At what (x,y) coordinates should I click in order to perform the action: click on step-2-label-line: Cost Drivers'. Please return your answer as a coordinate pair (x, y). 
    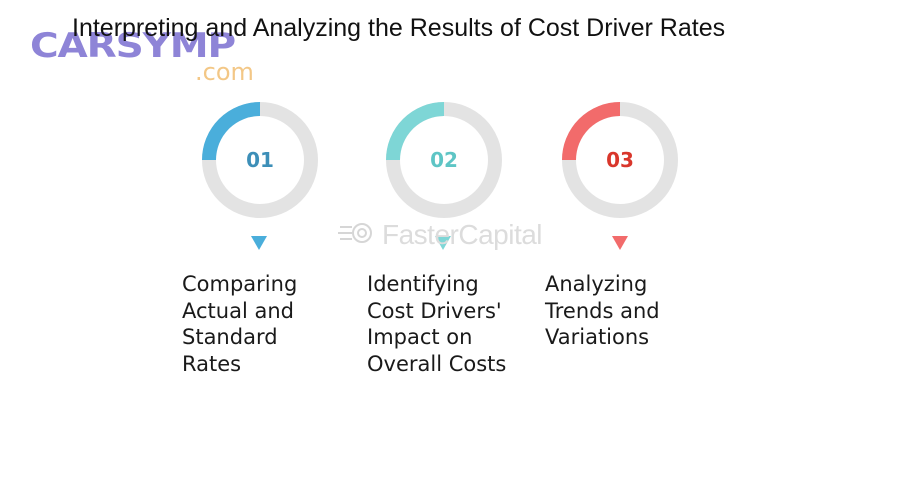
    Looking at the image, I should click on (434, 310).